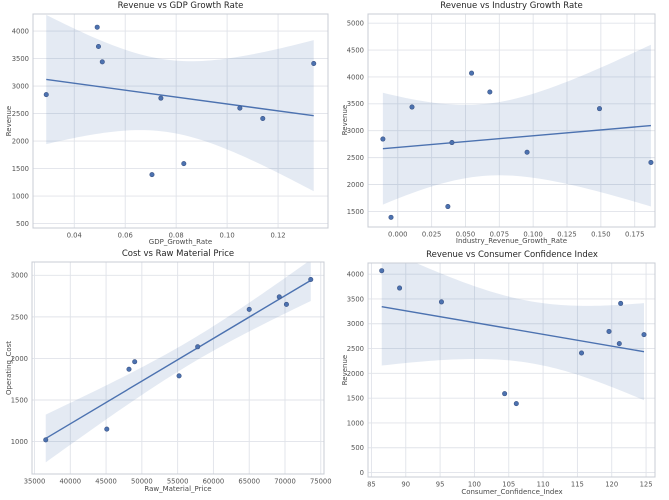  What do you see at coordinates (362, 473) in the screenshot?
I see `y-tick-label: 0` at bounding box center [362, 473].